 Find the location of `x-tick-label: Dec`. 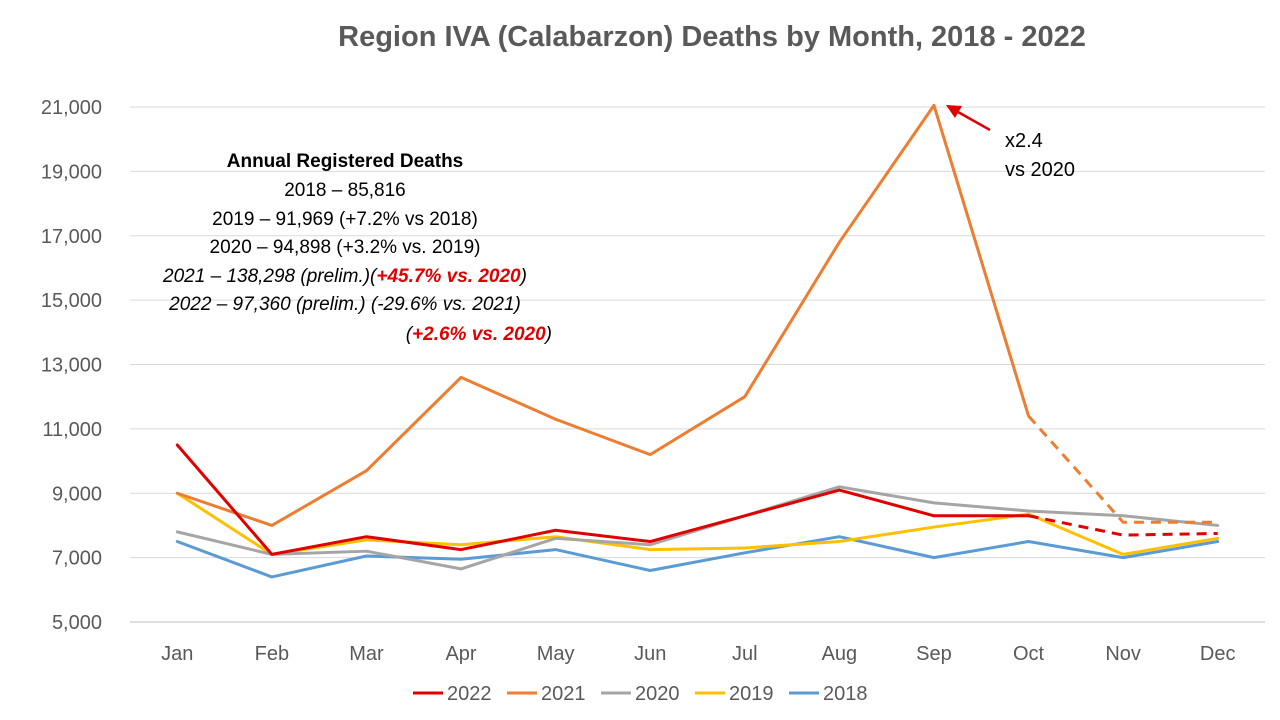

x-tick-label: Dec is located at coordinates (1218, 654).